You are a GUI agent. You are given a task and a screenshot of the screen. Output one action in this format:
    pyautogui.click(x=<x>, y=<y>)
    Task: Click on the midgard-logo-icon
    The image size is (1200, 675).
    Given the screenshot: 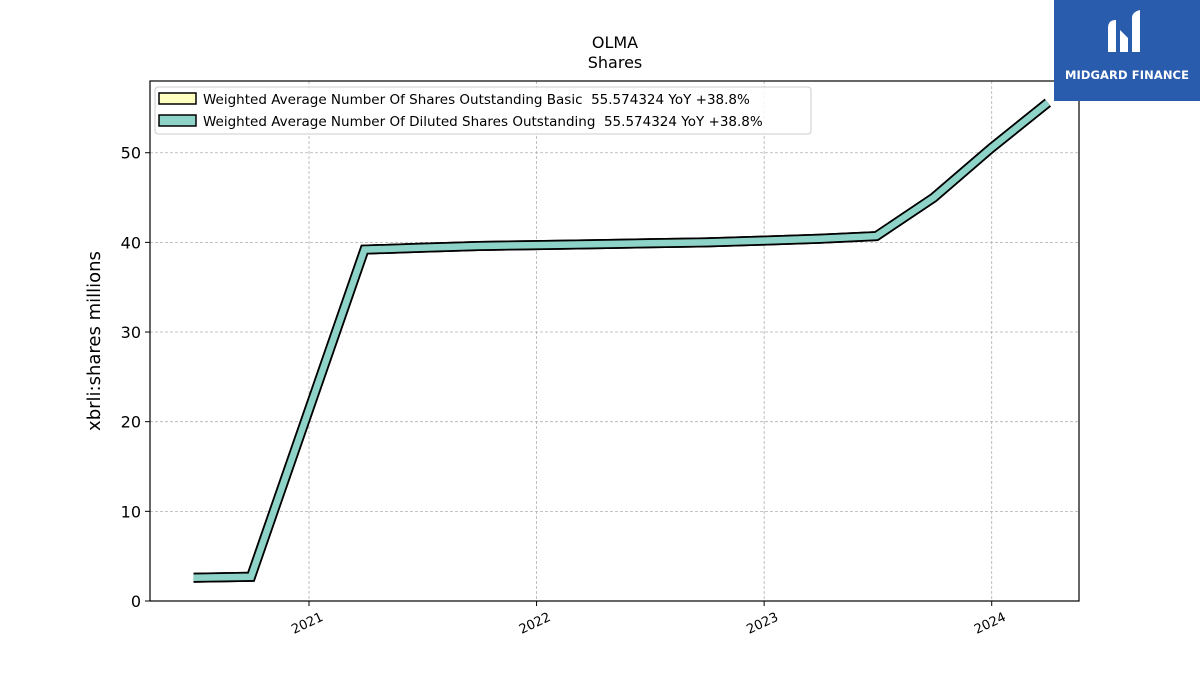 What is the action you would take?
    pyautogui.click(x=1124, y=31)
    